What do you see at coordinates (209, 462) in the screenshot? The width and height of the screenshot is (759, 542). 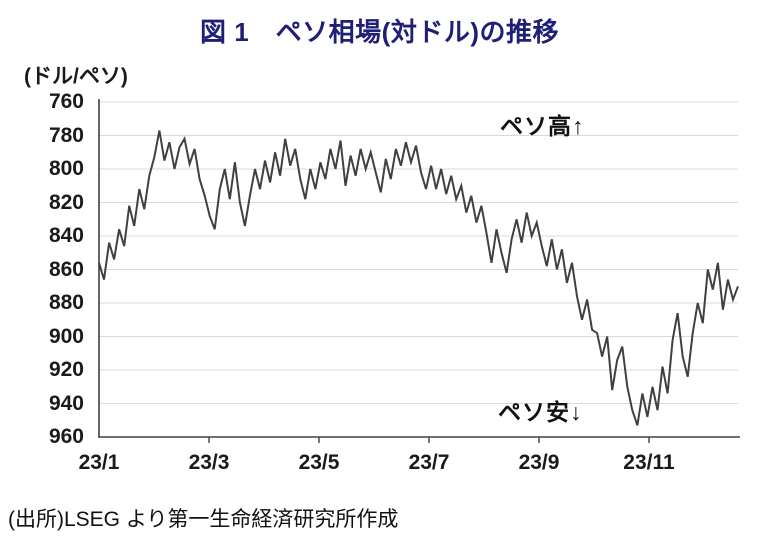 I see `x-tick-label: 23/3` at bounding box center [209, 462].